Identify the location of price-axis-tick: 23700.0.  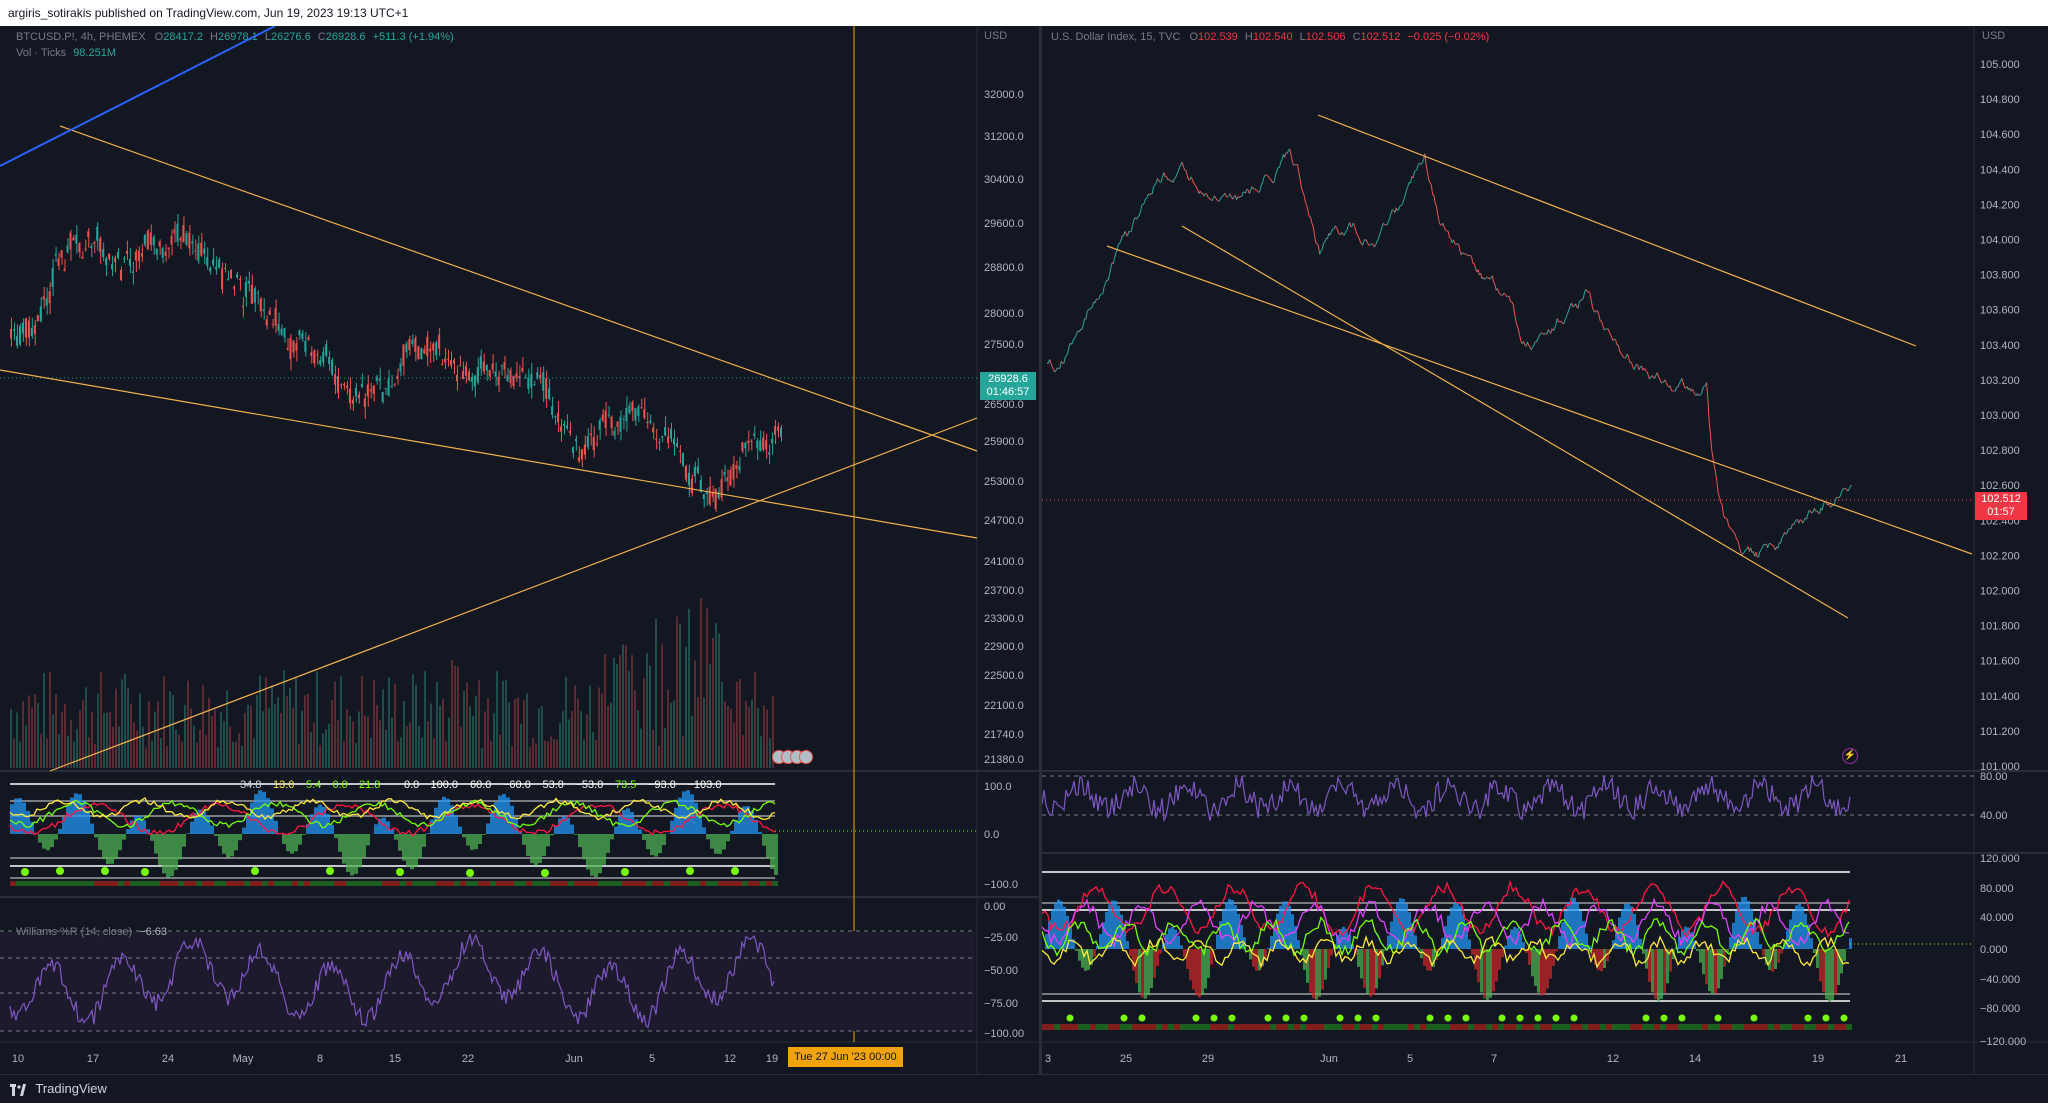
(1004, 591).